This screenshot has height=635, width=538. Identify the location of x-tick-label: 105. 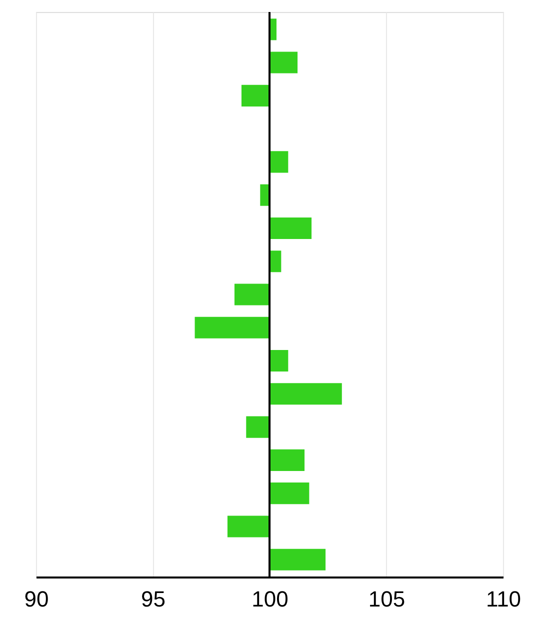
(387, 599).